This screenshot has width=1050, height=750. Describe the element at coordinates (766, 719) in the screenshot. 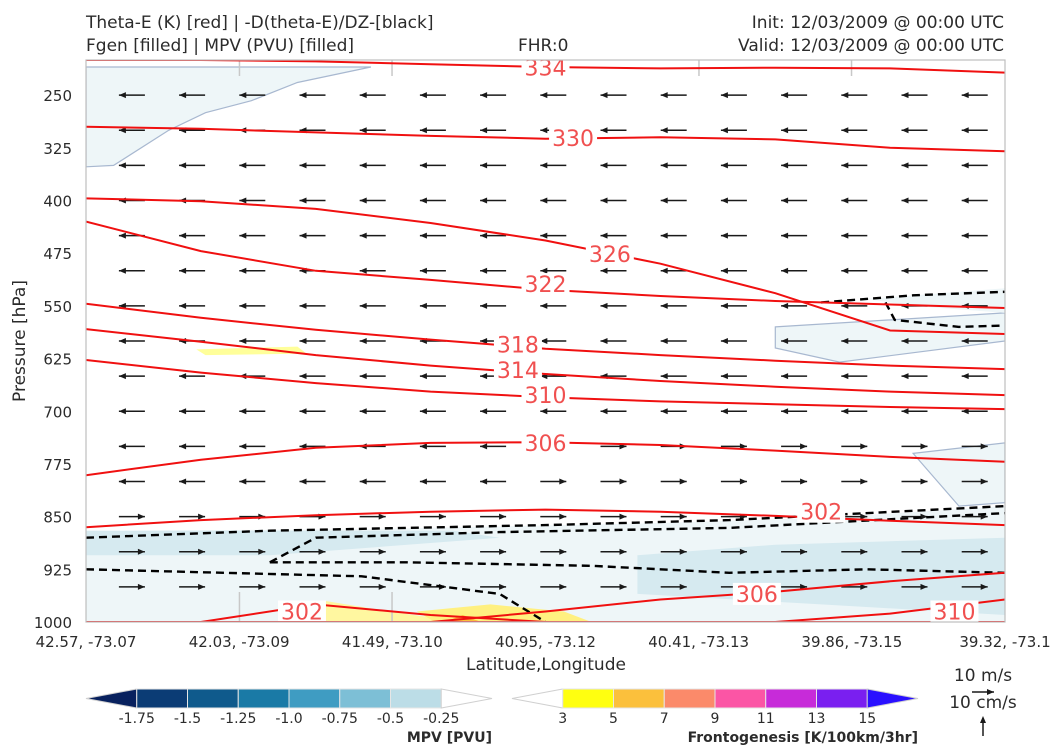

I see `colorbar-tick: 11` at that location.